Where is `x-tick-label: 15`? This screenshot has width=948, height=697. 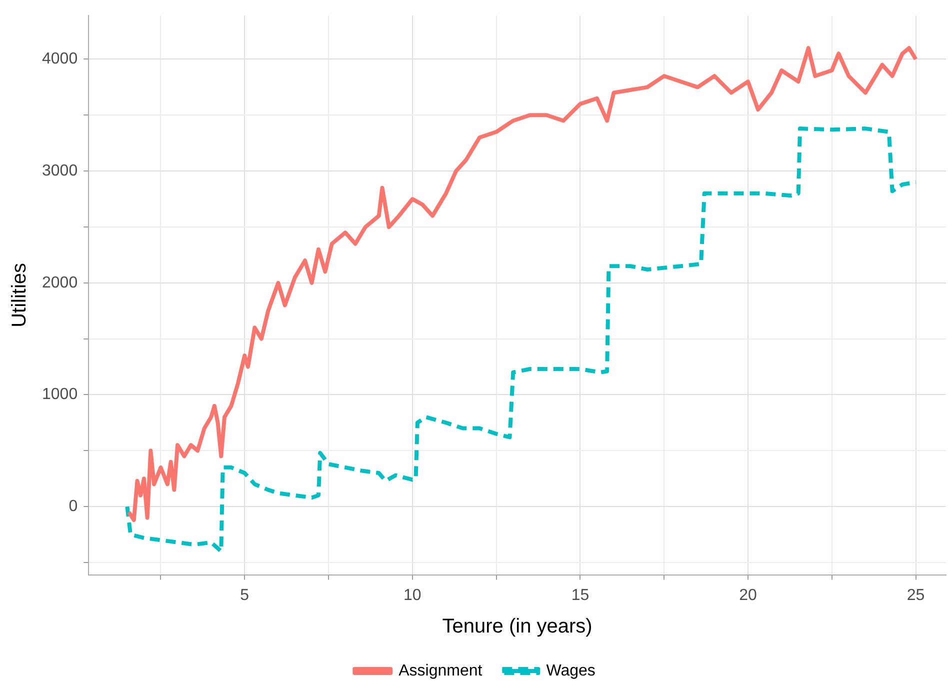
x-tick-label: 15 is located at coordinates (580, 595).